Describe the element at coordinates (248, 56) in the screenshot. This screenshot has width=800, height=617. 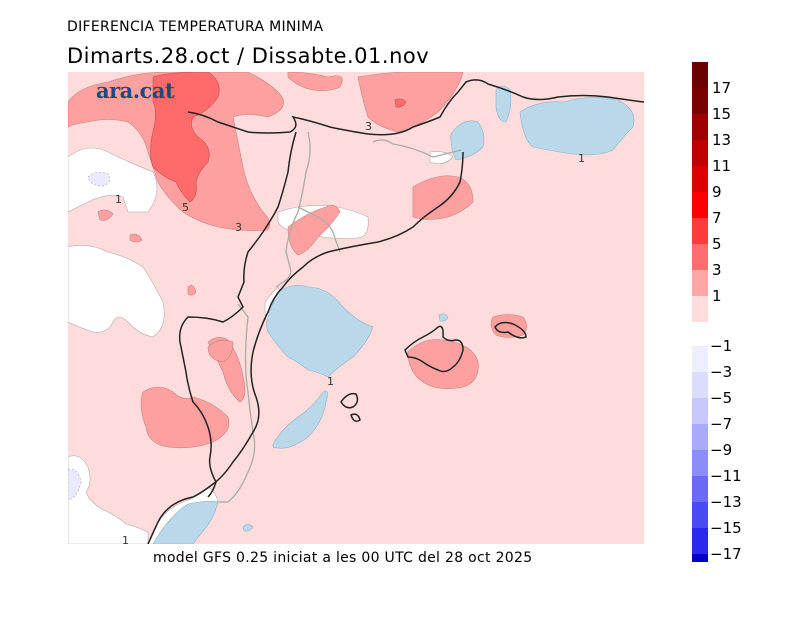
I see `date-range: Dimarts.28.oct / Dissabte.01.nov` at that location.